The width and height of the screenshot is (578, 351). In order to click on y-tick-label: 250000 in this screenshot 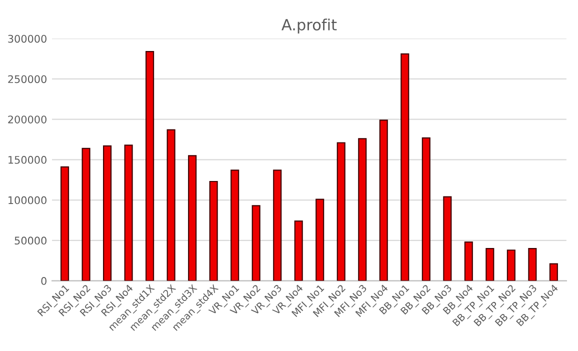, I will do `click(27, 79)`.